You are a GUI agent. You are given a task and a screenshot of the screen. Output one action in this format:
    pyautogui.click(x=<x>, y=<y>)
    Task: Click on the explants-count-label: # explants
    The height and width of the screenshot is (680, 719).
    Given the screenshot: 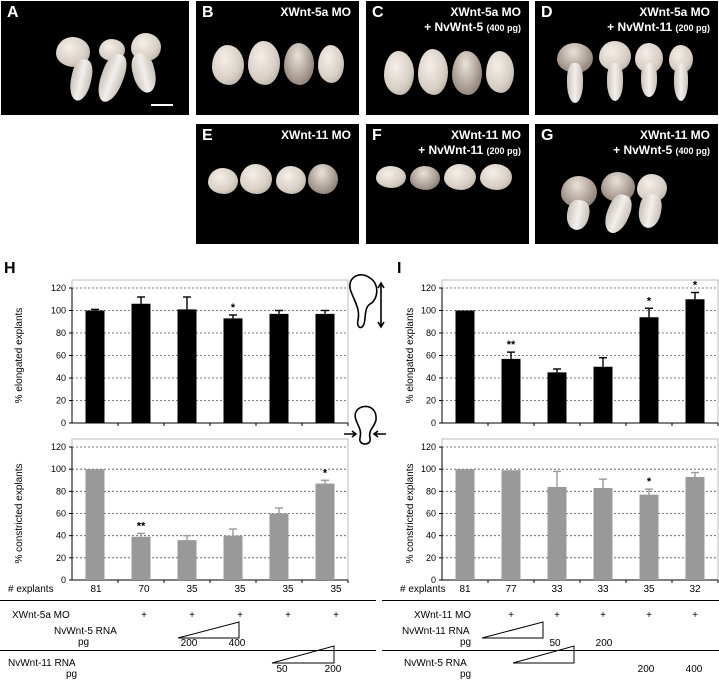 What is the action you would take?
    pyautogui.click(x=31, y=589)
    